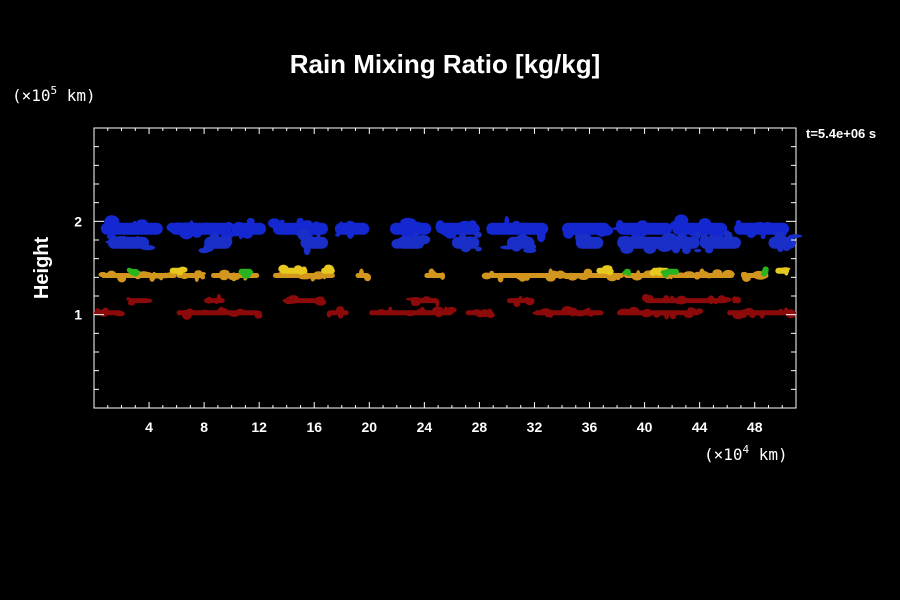  What do you see at coordinates (314, 427) in the screenshot?
I see `x-tick-label: 16` at bounding box center [314, 427].